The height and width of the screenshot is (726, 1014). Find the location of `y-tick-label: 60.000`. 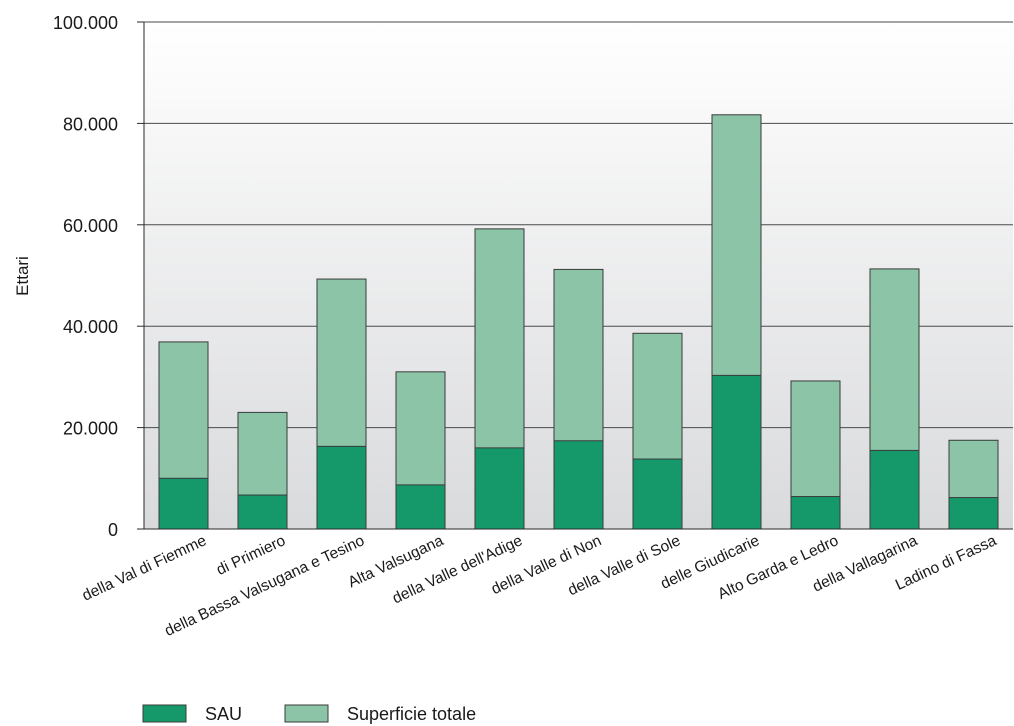

y-tick-label: 60.000 is located at coordinates (90, 226).